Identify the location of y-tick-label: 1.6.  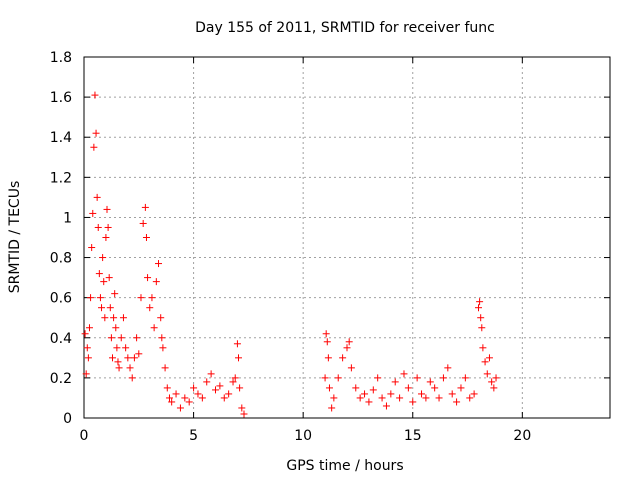
(61, 98).